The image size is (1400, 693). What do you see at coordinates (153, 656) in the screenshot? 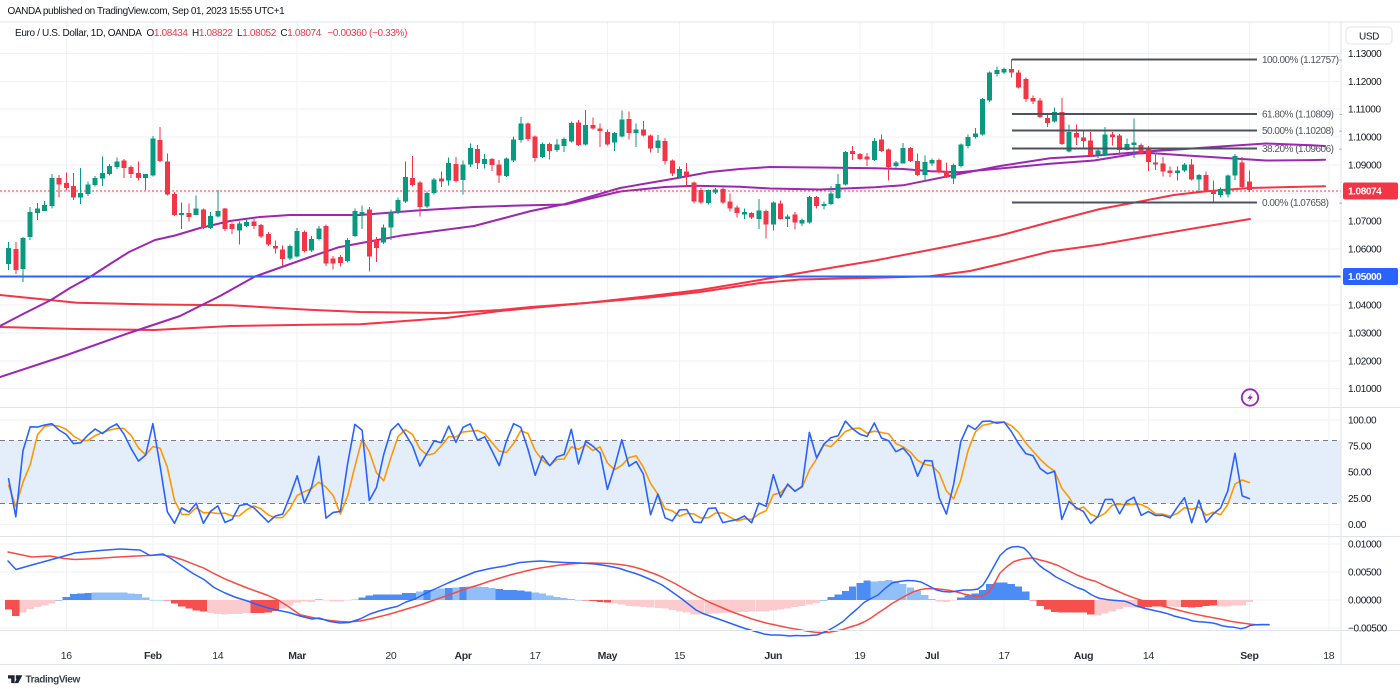
I see `svg-text: Feb` at bounding box center [153, 656].